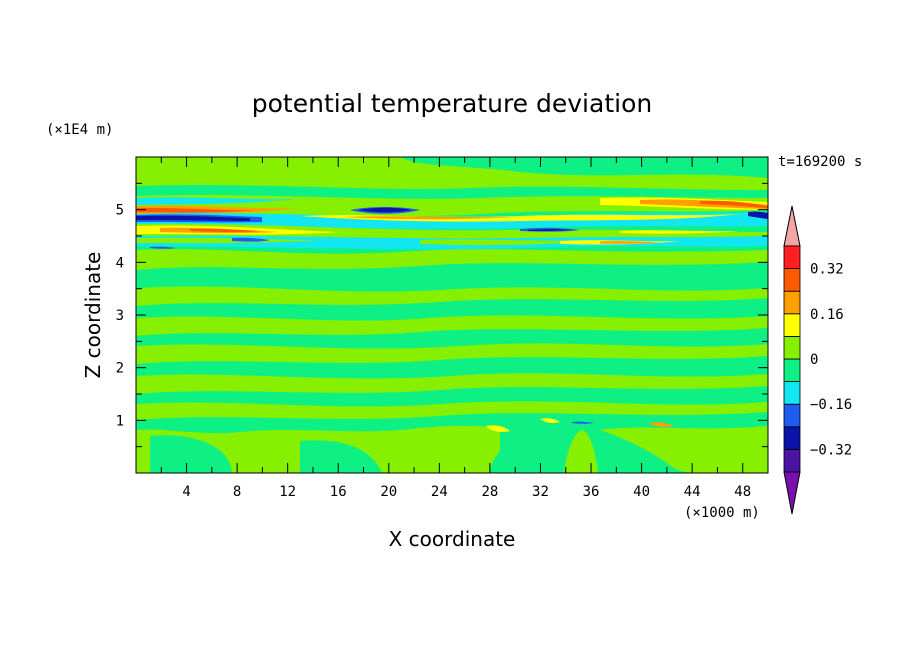 The image size is (904, 654). I want to click on x-tick-label: 44, so click(692, 492).